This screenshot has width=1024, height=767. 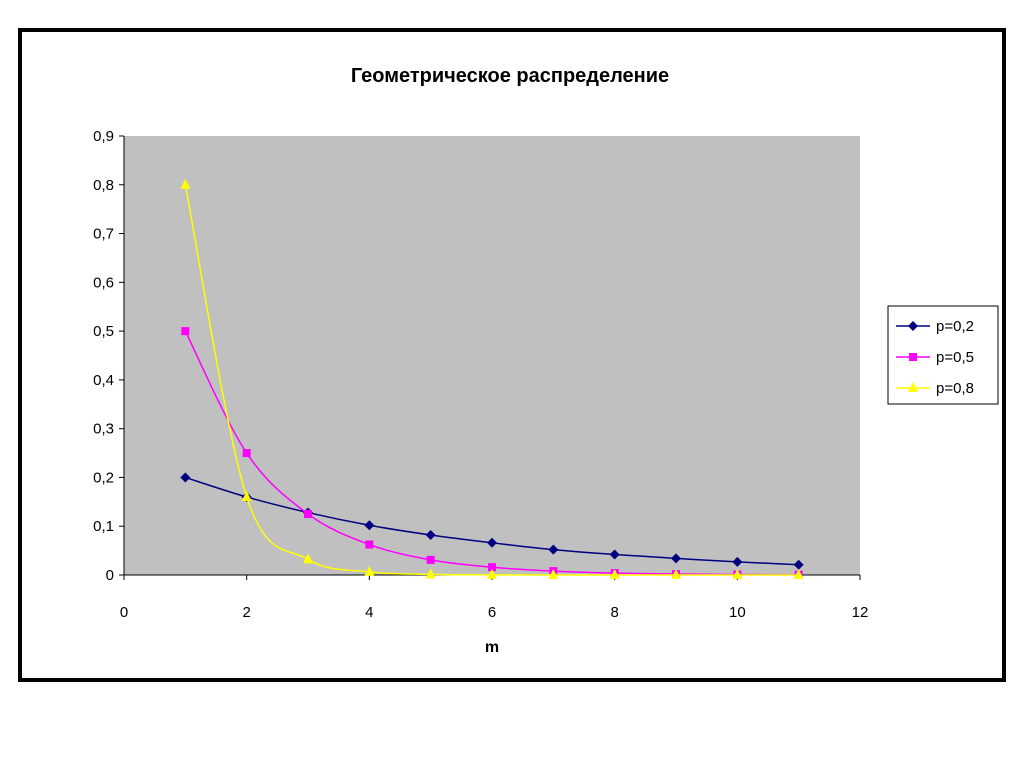 What do you see at coordinates (103, 526) in the screenshot?
I see `y-tick-label: 0,1` at bounding box center [103, 526].